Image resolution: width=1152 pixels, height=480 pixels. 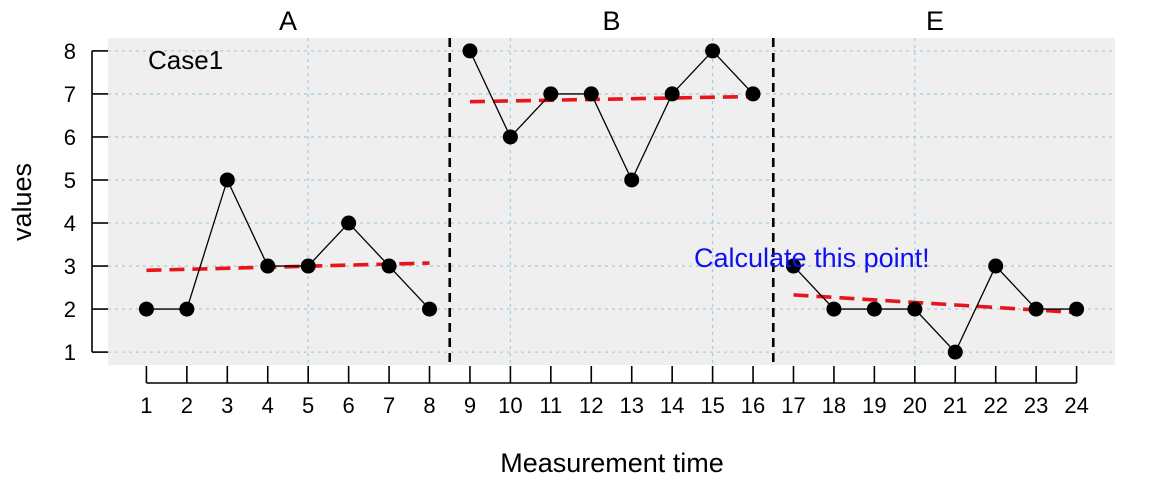 What do you see at coordinates (793, 405) in the screenshot?
I see `x-tick-label: 17` at bounding box center [793, 405].